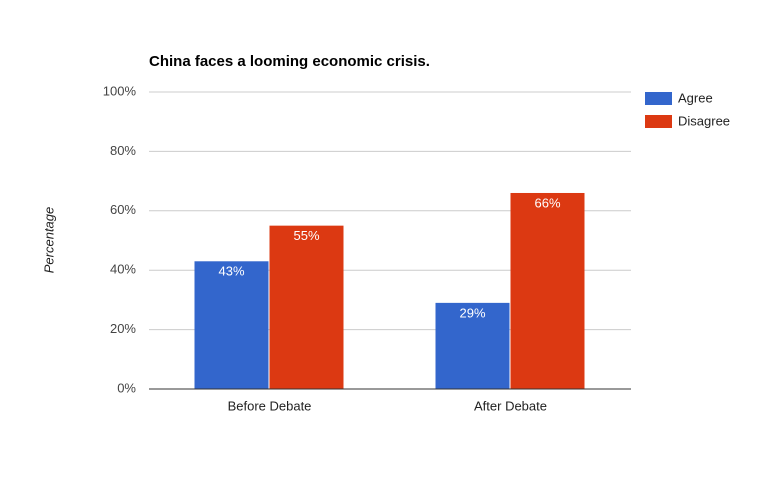 The height and width of the screenshot is (482, 780). I want to click on y-tick-label: 20%, so click(123, 328).